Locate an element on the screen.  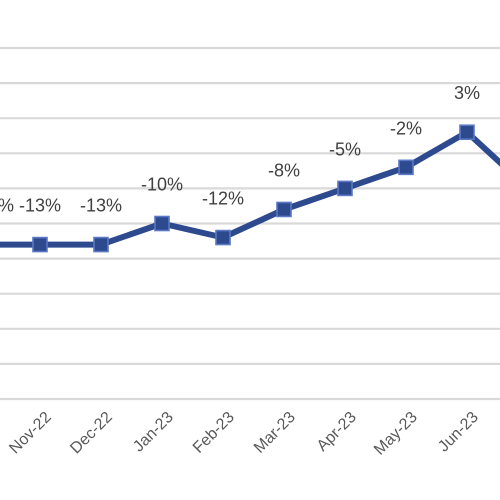
data-label: -2% is located at coordinates (406, 128).